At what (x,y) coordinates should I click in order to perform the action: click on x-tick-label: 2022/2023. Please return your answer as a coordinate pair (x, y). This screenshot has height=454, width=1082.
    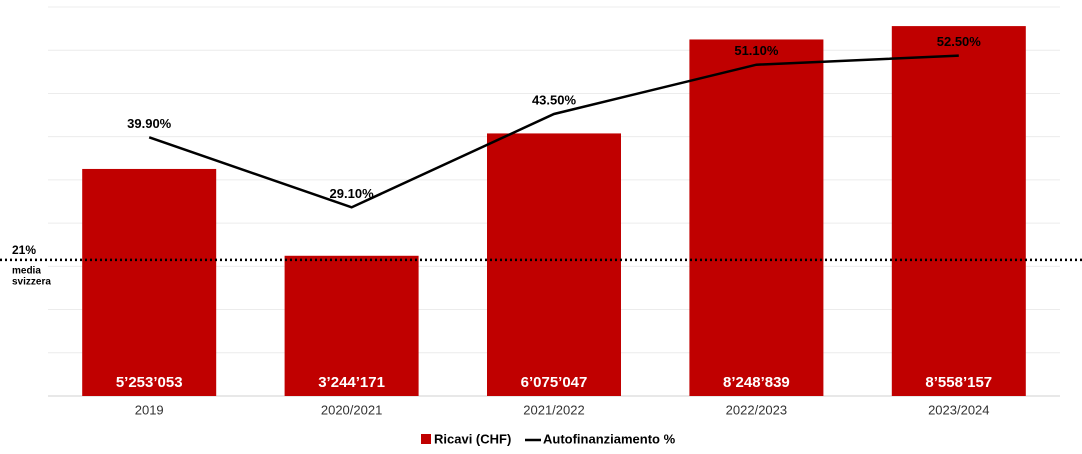
    Looking at the image, I should click on (756, 409).